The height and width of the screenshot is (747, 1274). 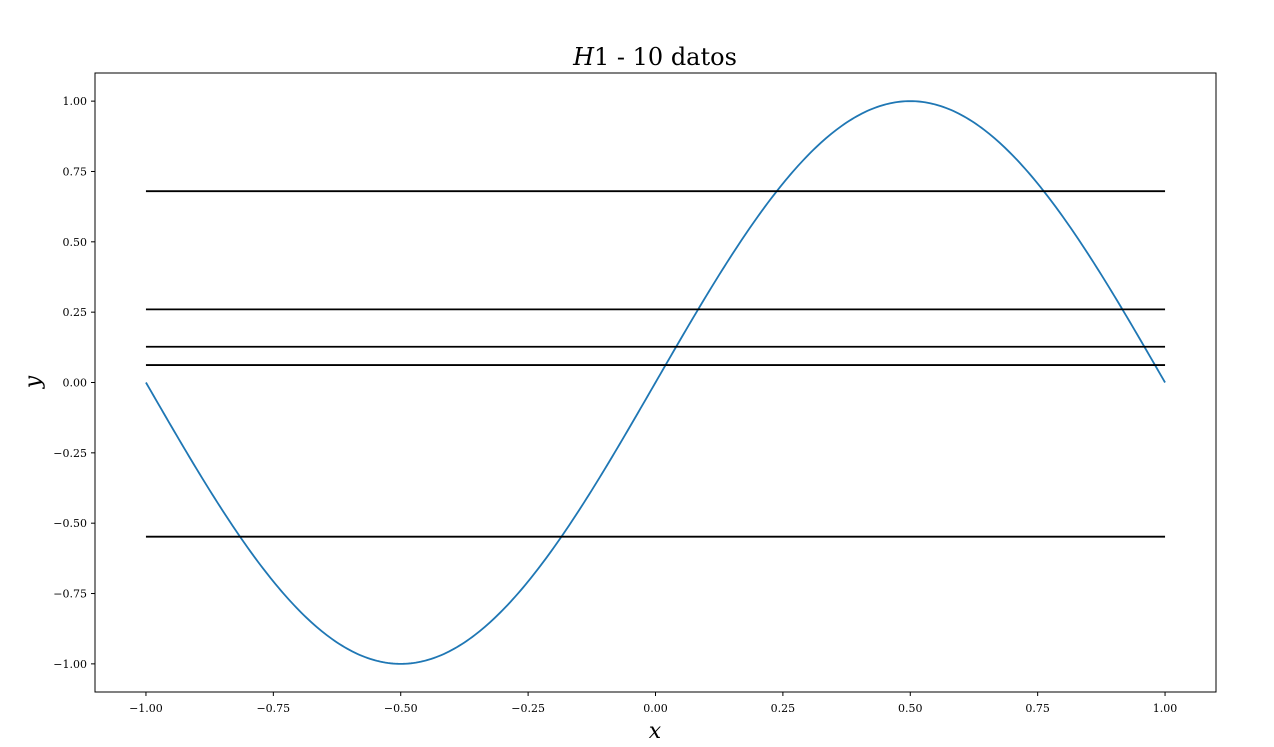 What do you see at coordinates (70, 594) in the screenshot?
I see `y-tick-label: −0.75` at bounding box center [70, 594].